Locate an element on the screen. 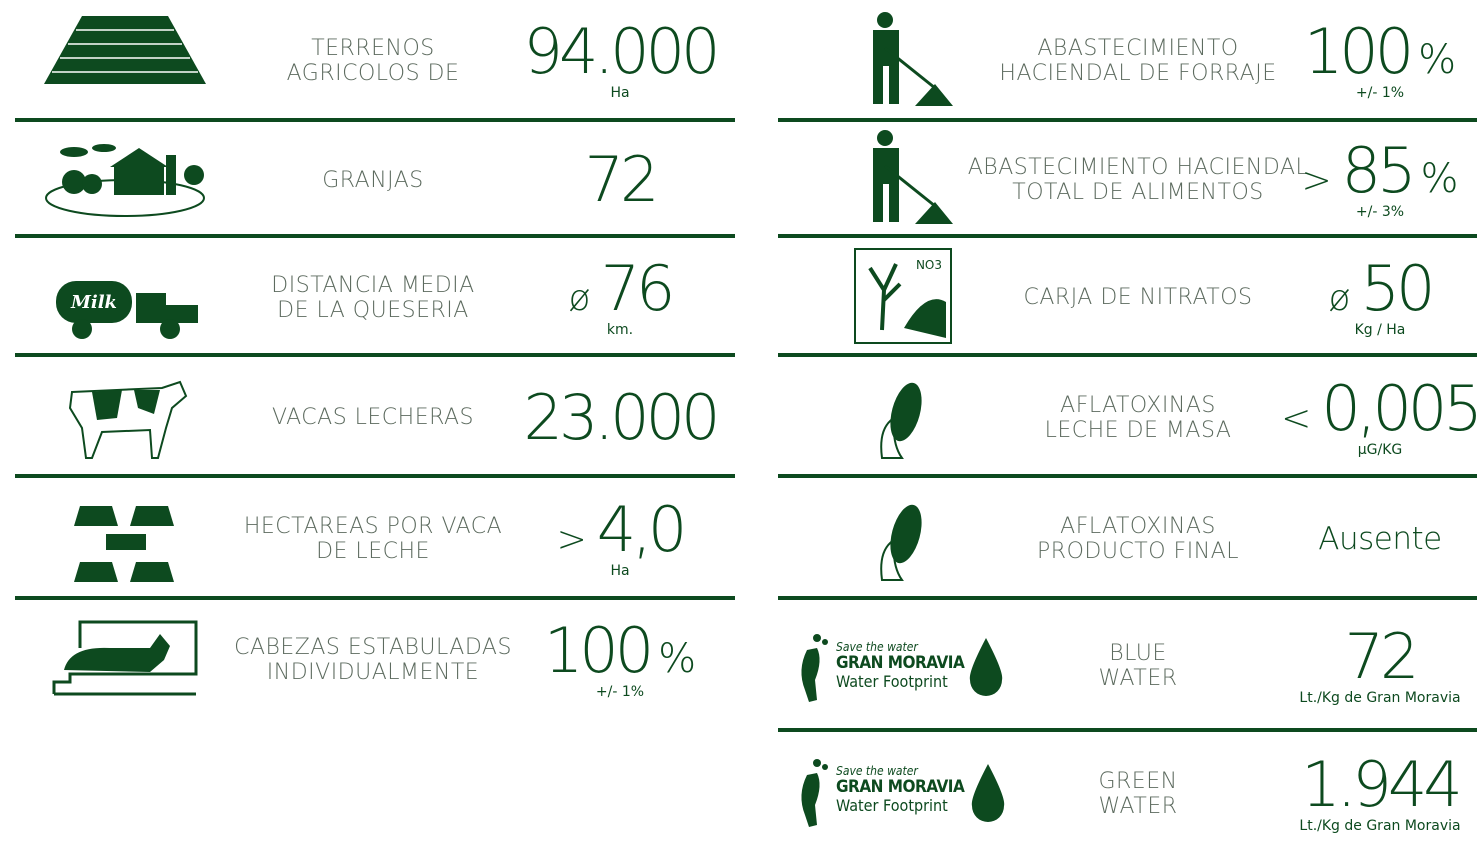  stat-value: 72 Lt./Kg de Gran Moravia is located at coordinates (1379, 666).